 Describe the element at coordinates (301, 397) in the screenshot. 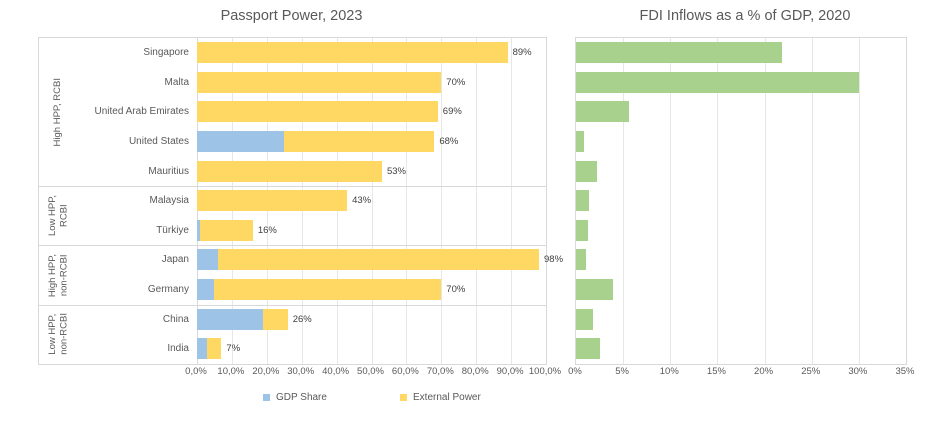

I see `legend-label-gdp-share: GDP Share` at that location.